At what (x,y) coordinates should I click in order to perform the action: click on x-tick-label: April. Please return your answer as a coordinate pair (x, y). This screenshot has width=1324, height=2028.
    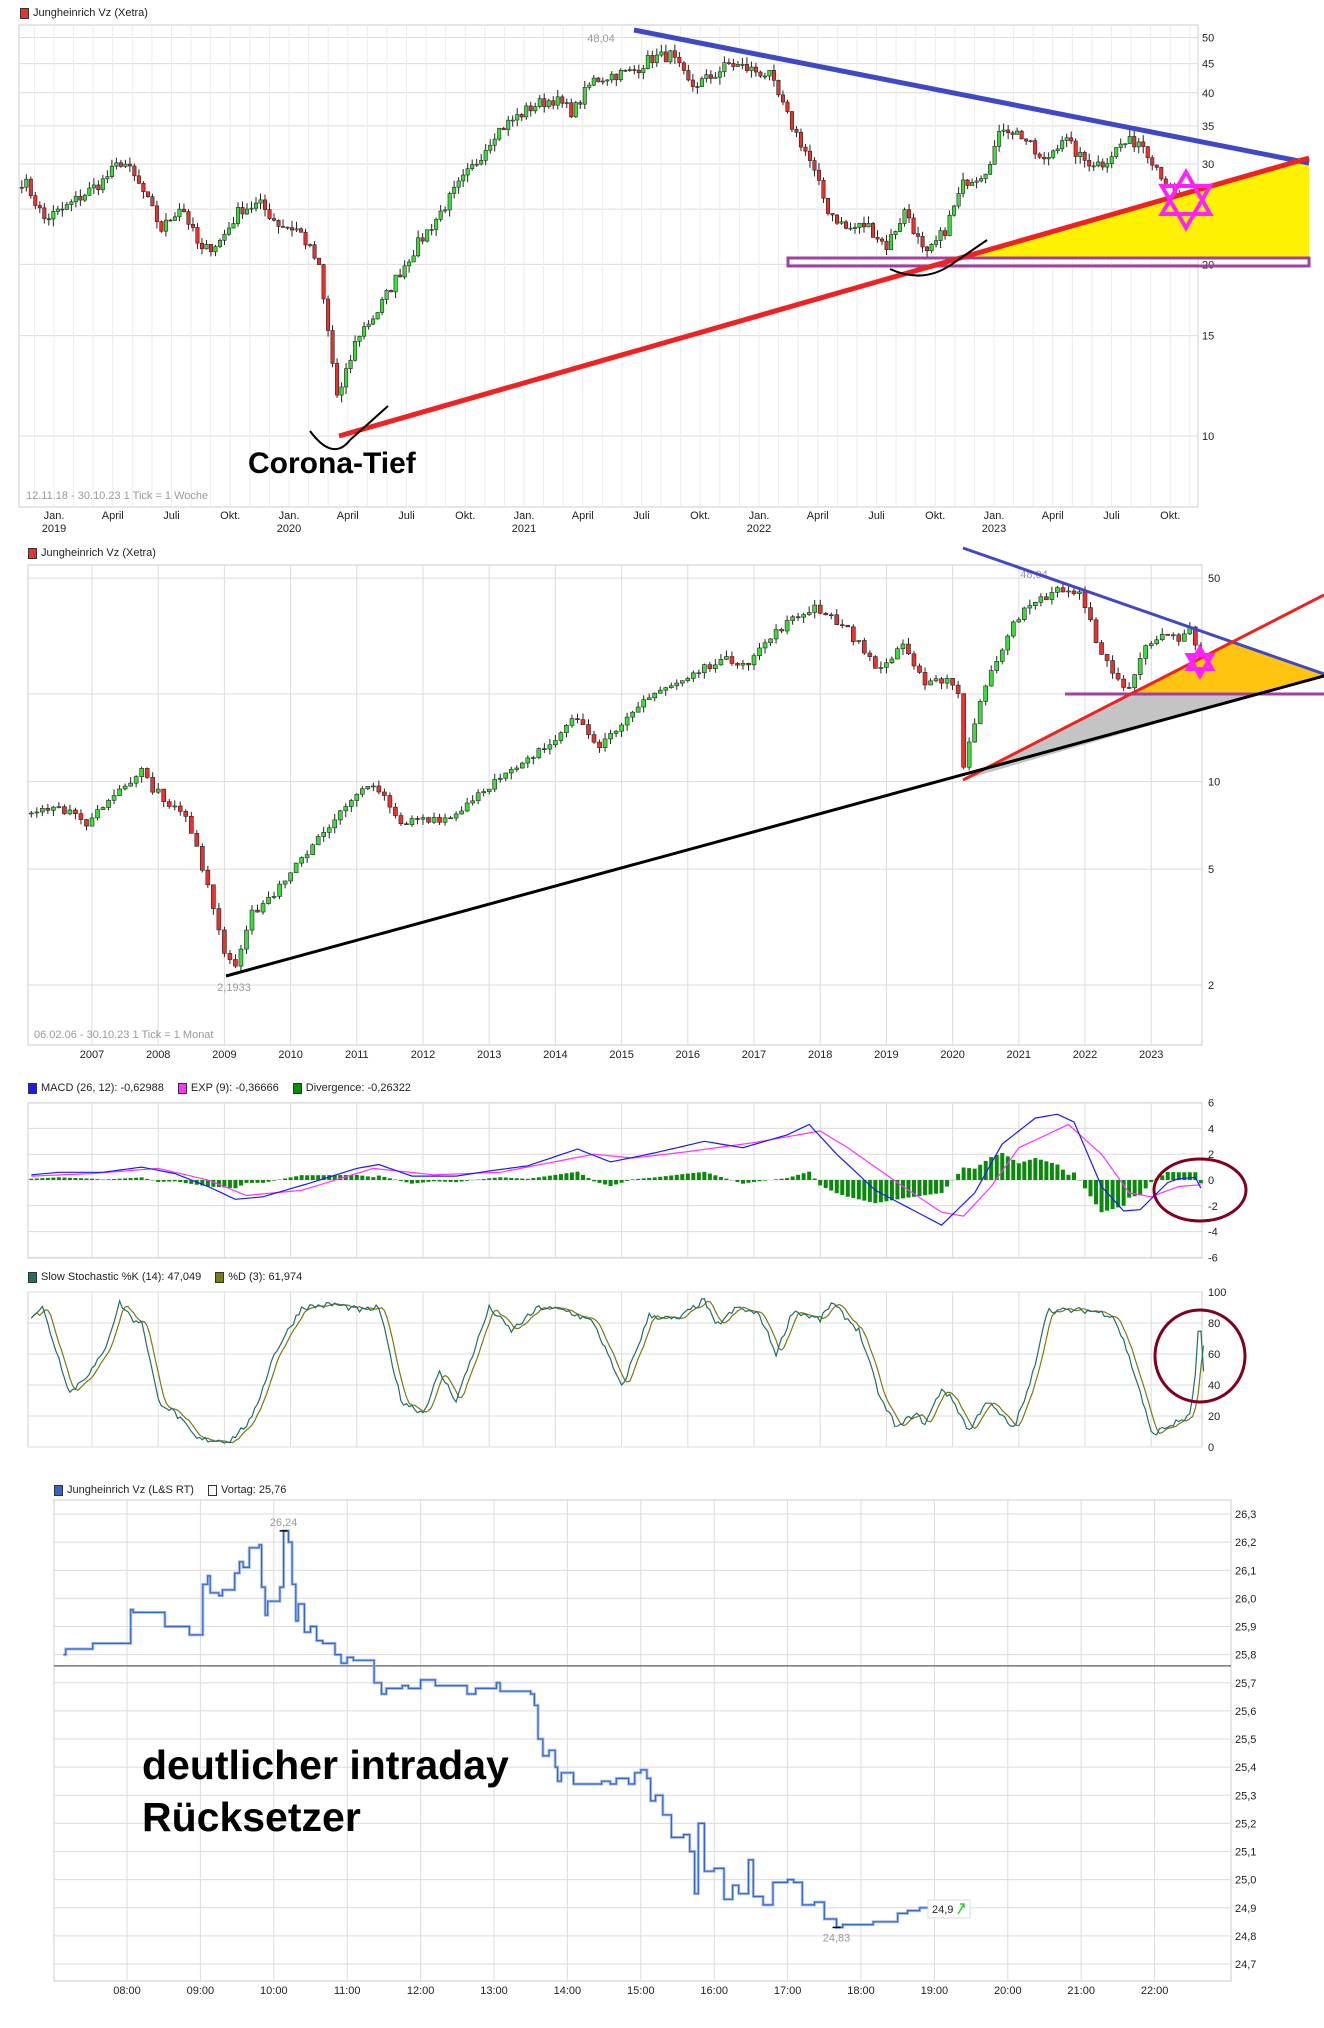
    Looking at the image, I should click on (818, 516).